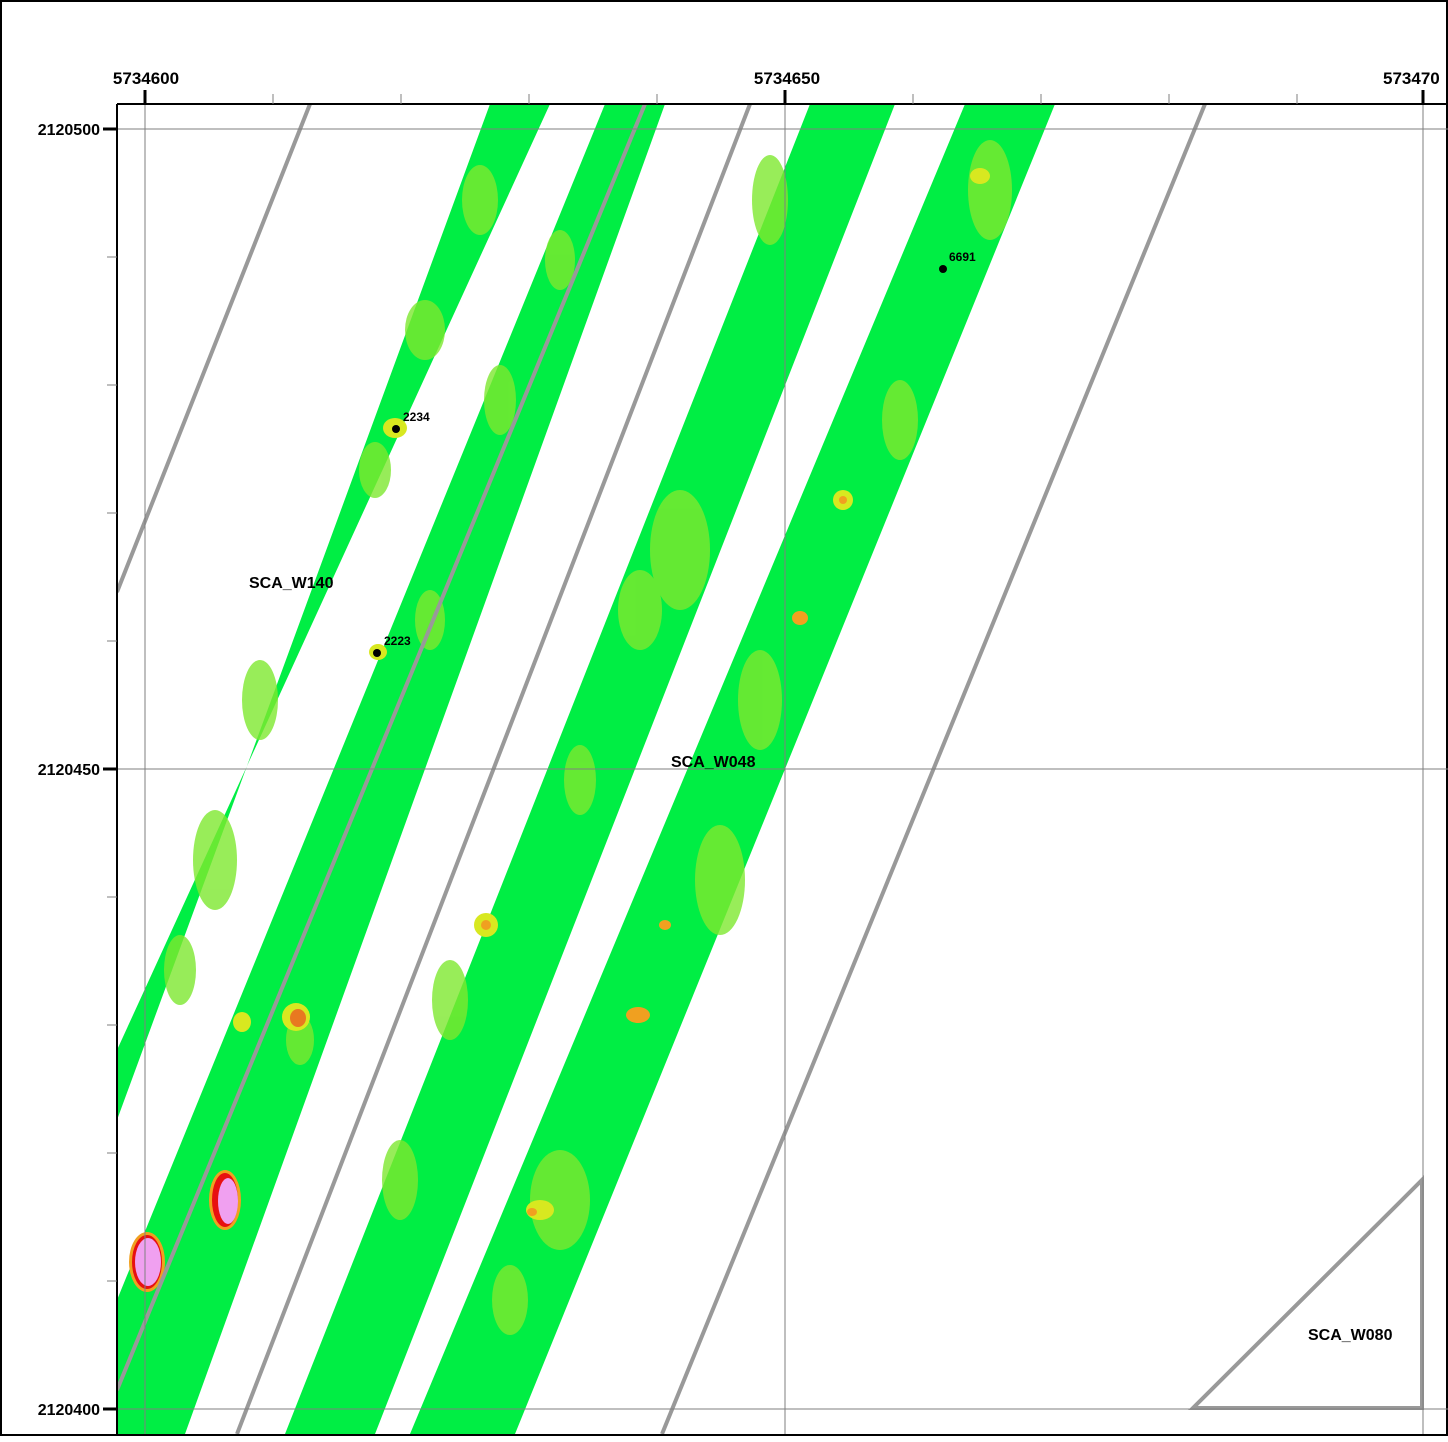 This screenshot has height=1442, width=1448. What do you see at coordinates (146, 78) in the screenshot?
I see `x-tick-label: 5734600` at bounding box center [146, 78].